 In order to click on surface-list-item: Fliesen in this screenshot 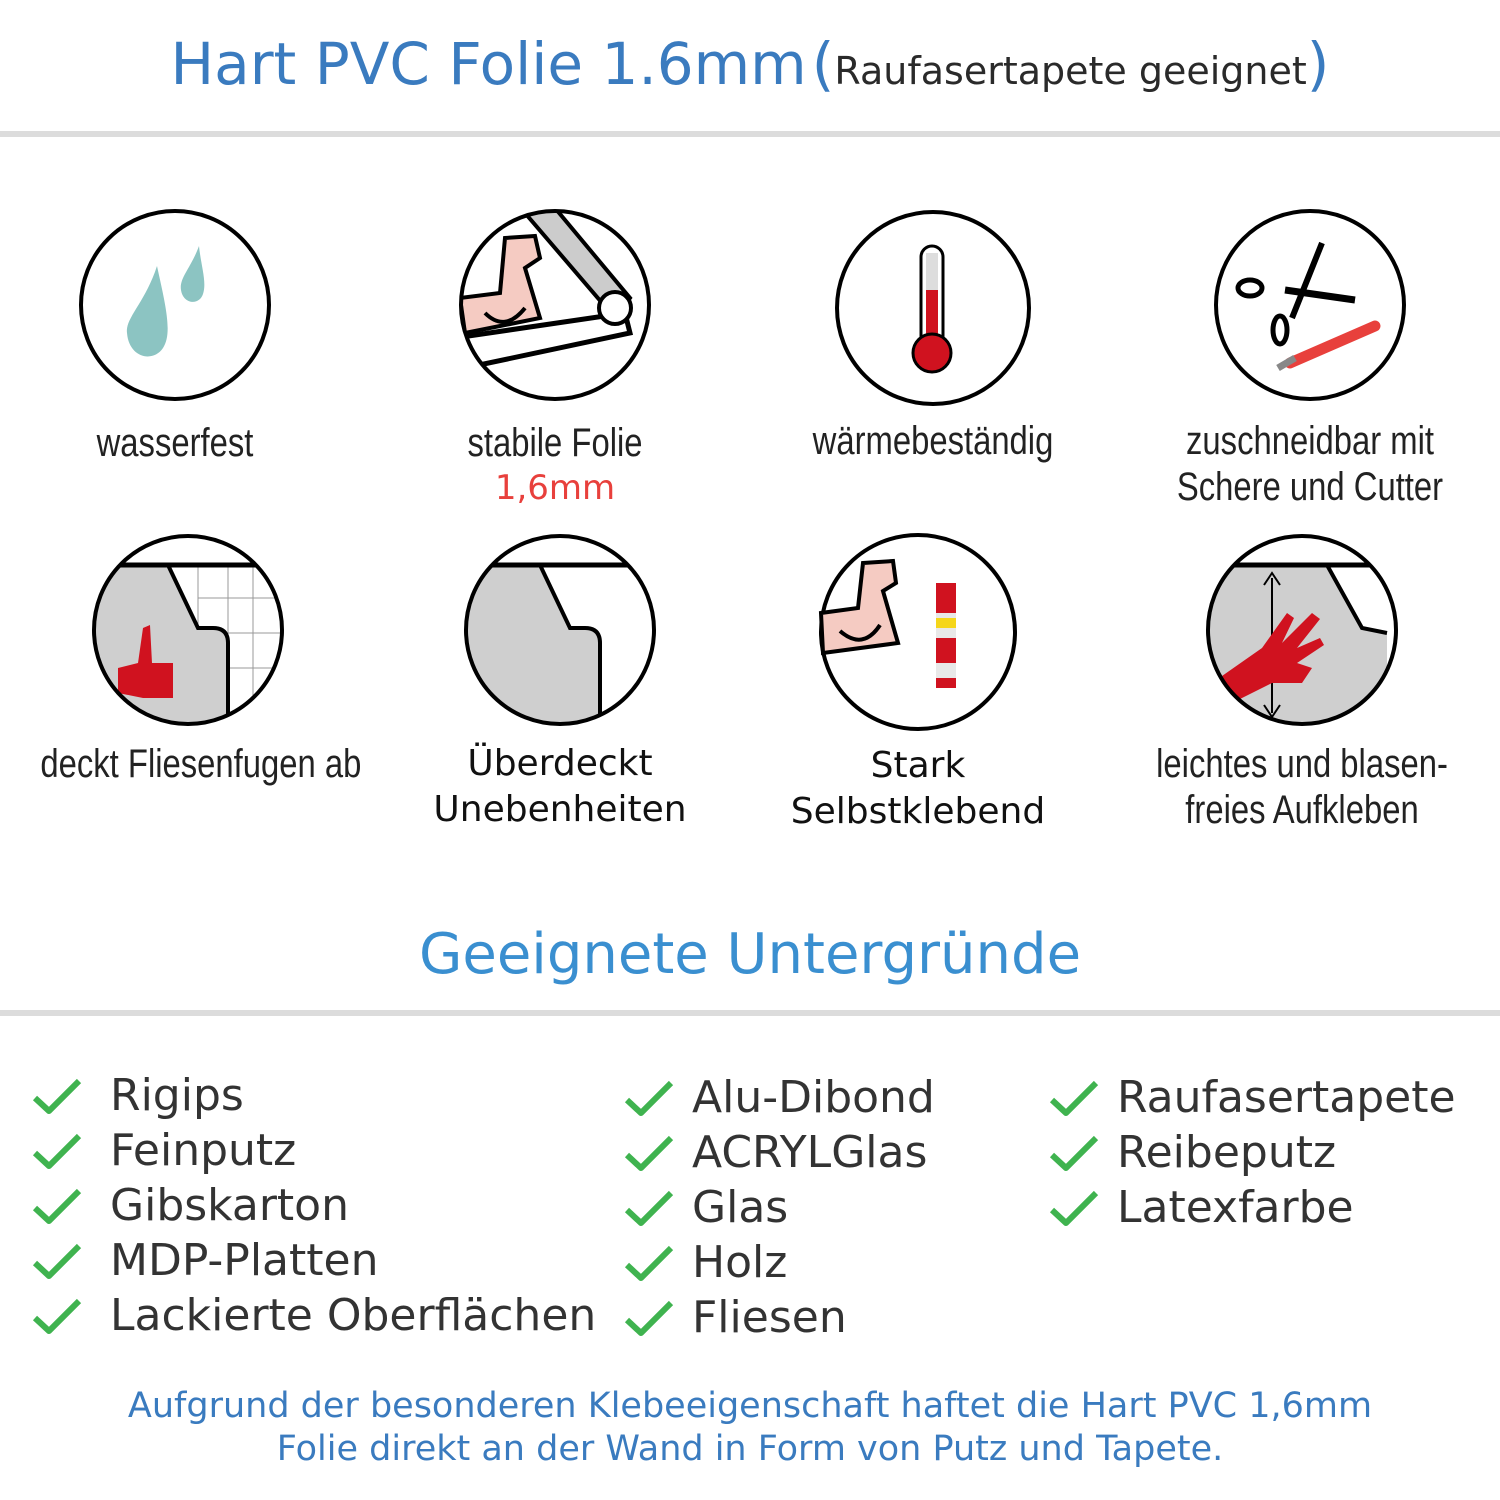, I will do `click(779, 1317)`.